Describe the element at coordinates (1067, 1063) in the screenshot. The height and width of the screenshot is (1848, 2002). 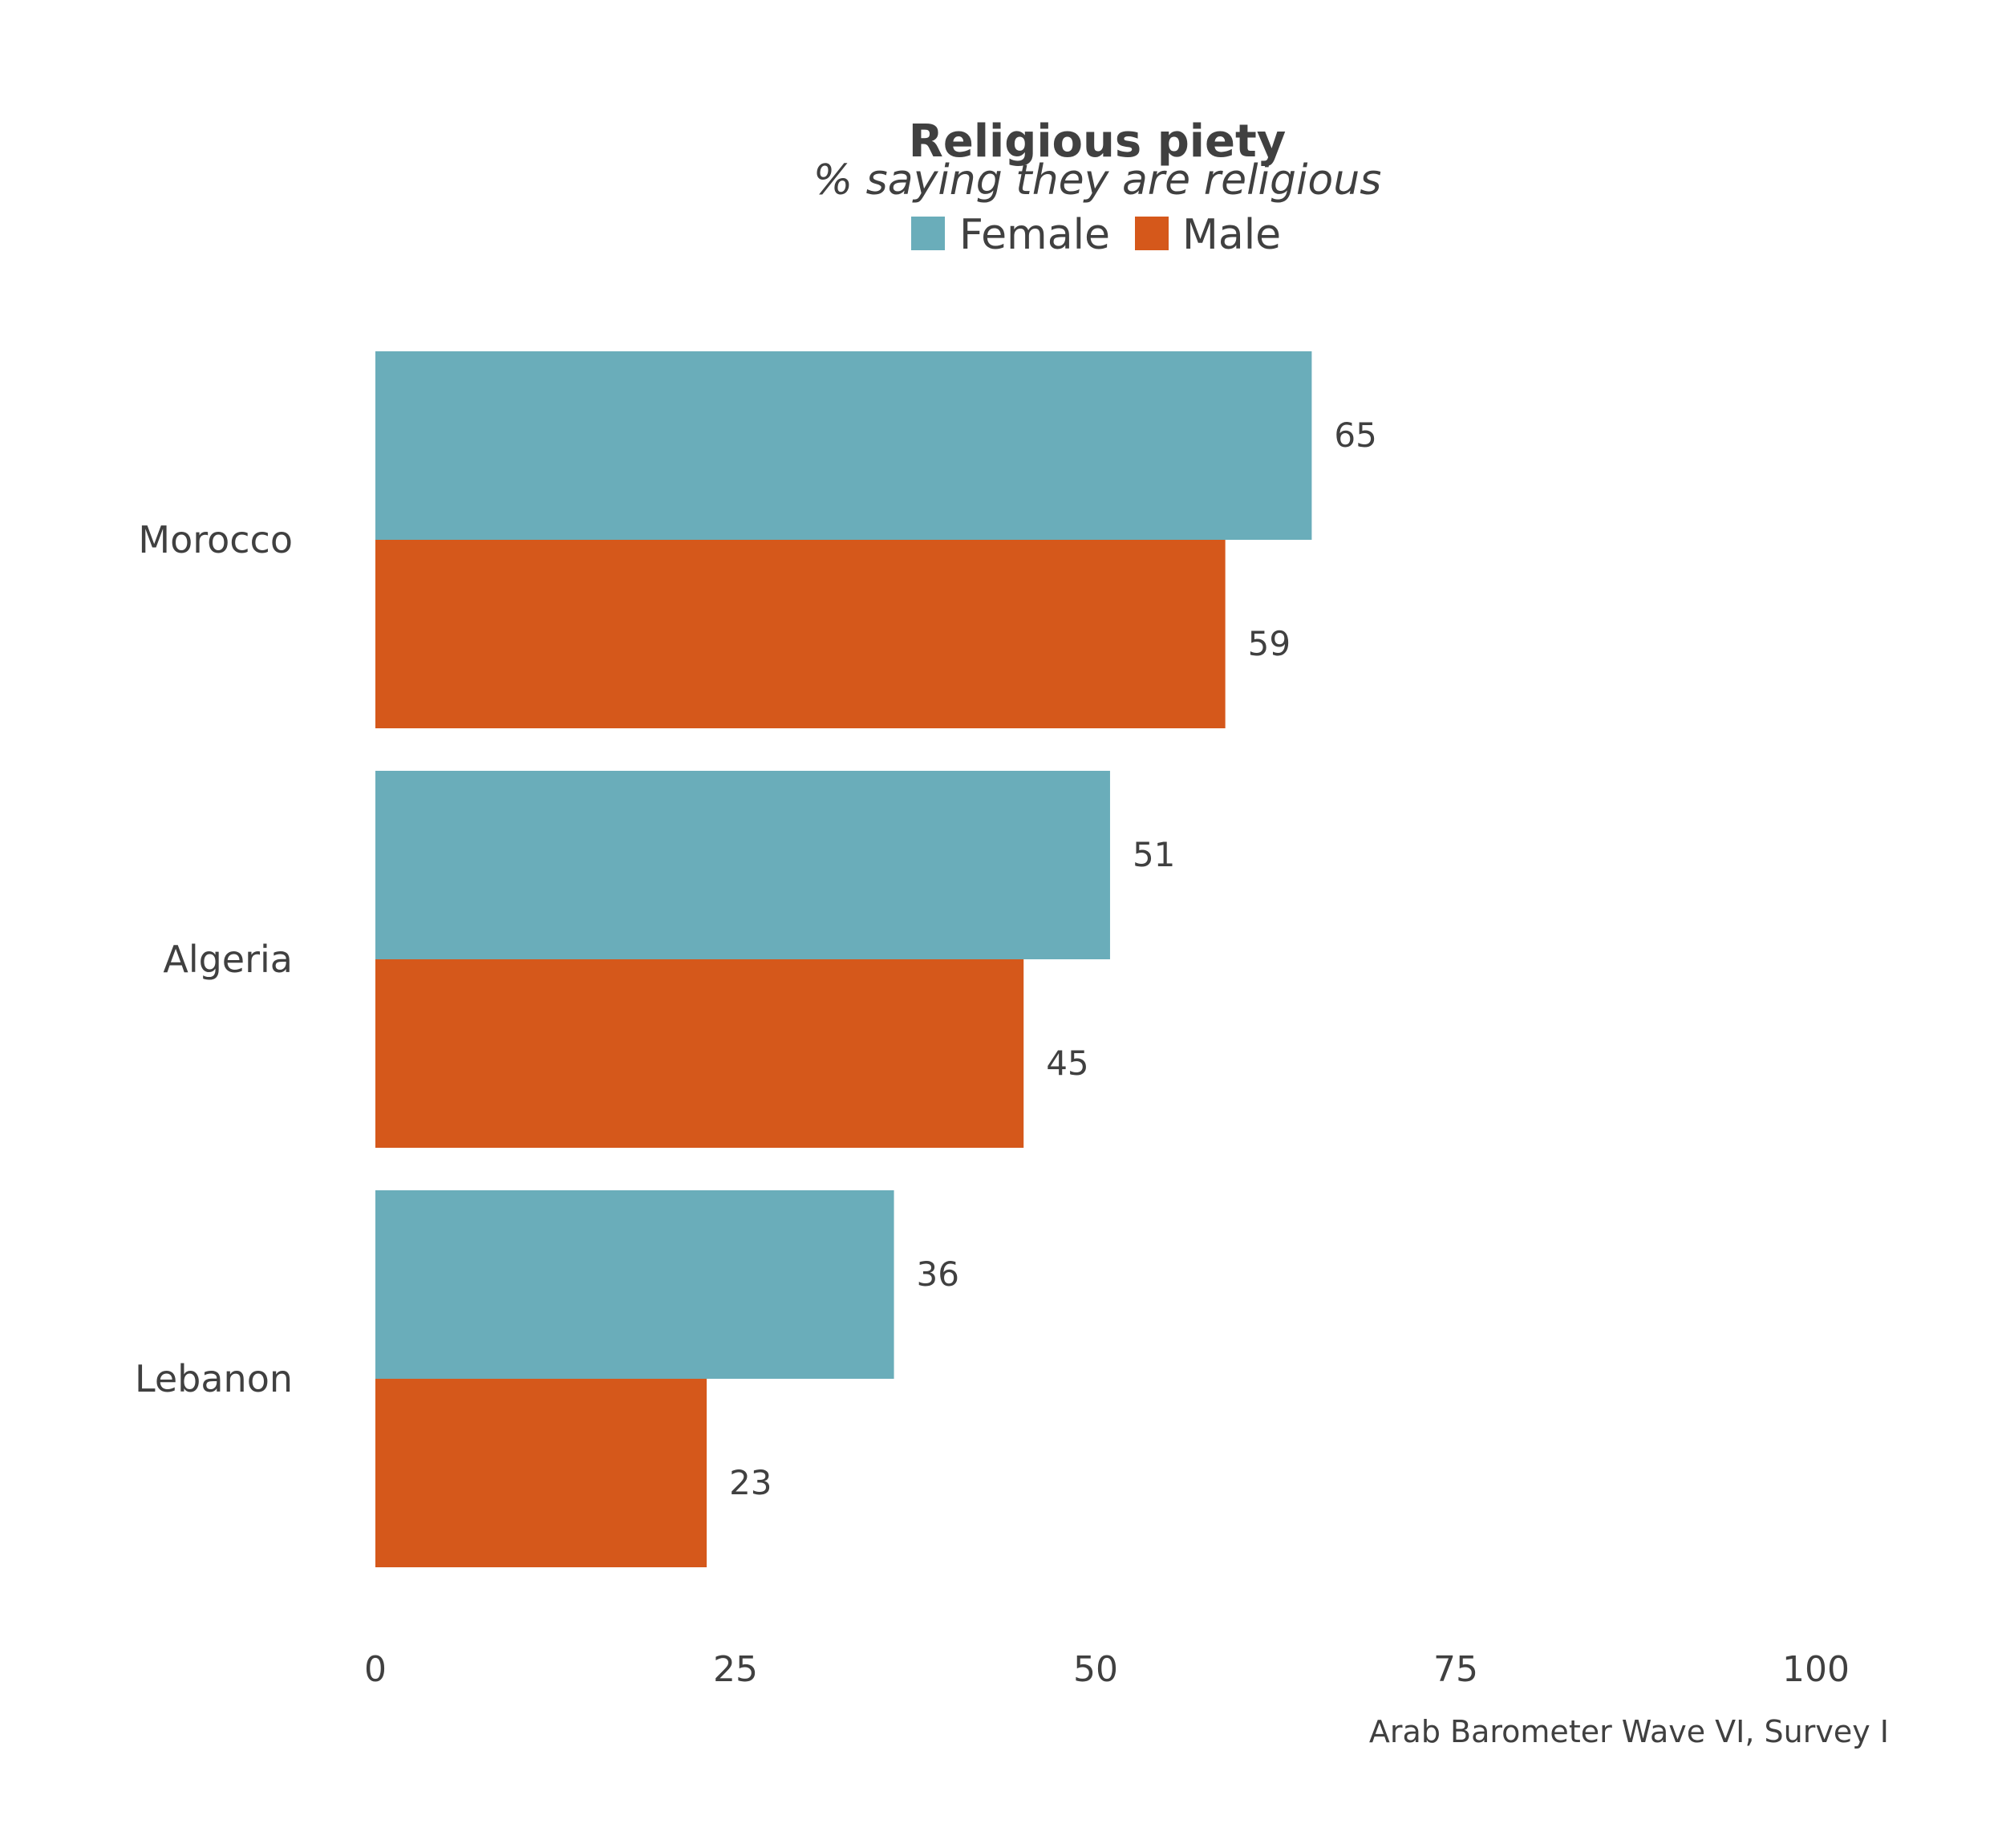
I see `data-label-algeria-male: 45` at that location.